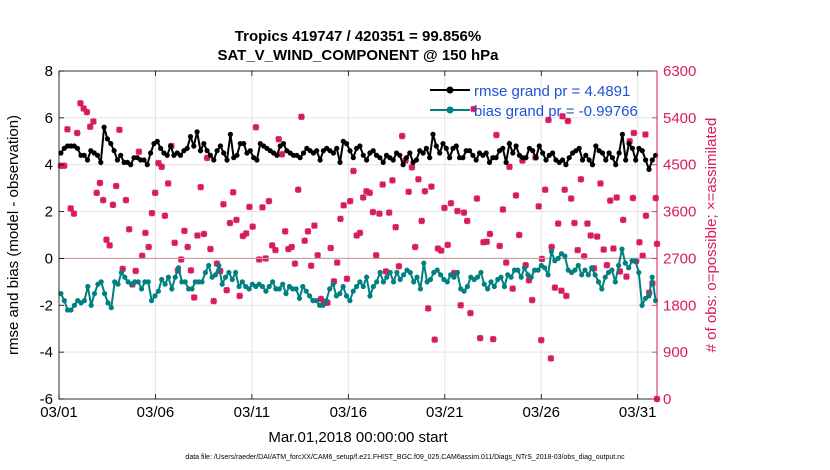  Describe the element at coordinates (675, 352) in the screenshot. I see `y-right-tick-label: 900` at that location.